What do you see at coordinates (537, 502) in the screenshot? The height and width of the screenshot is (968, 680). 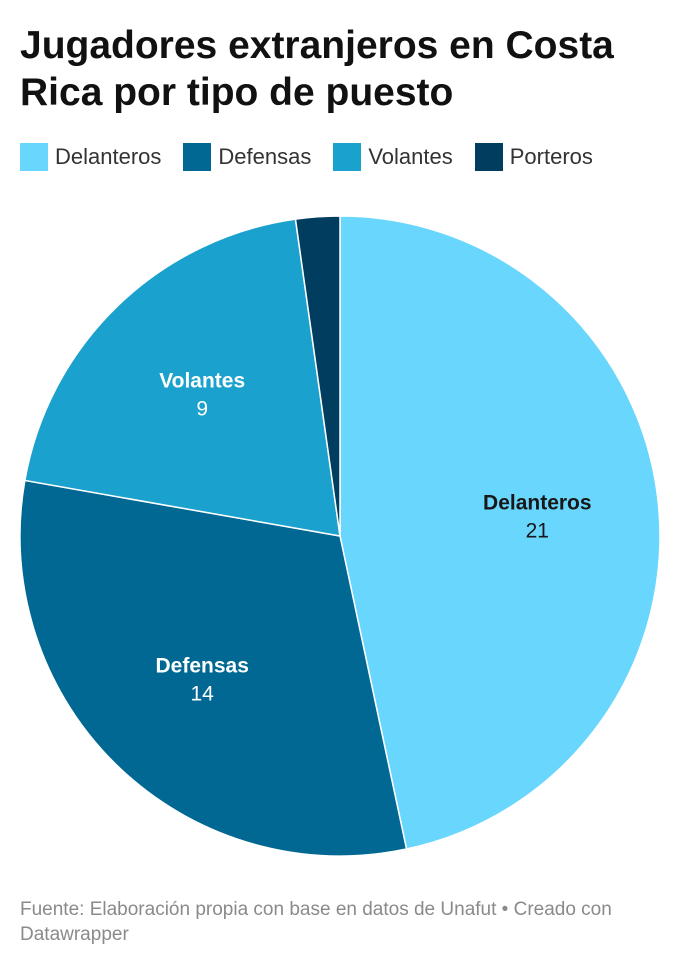 I see `slice-label-delanteros: Delanteros` at bounding box center [537, 502].